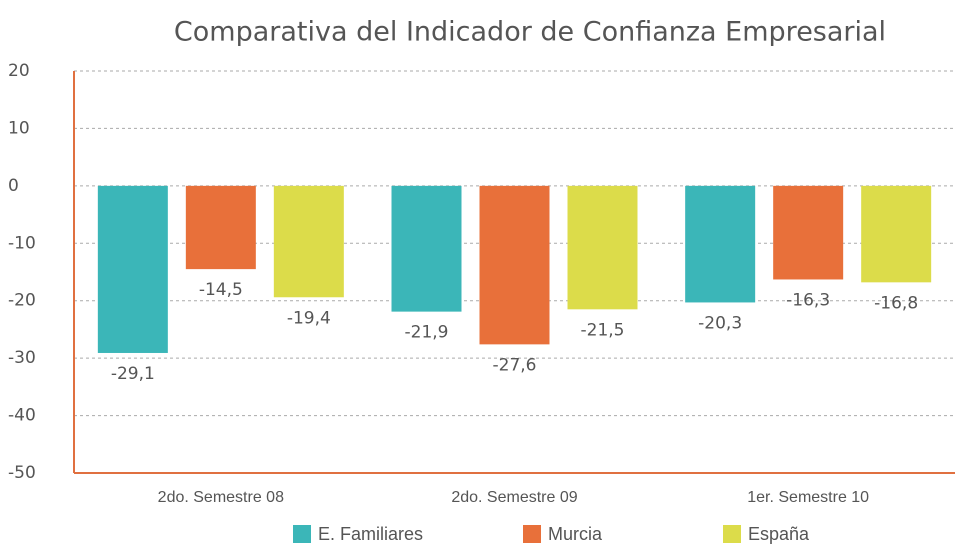 The height and width of the screenshot is (545, 974). I want to click on value-label: -21,9, so click(427, 333).